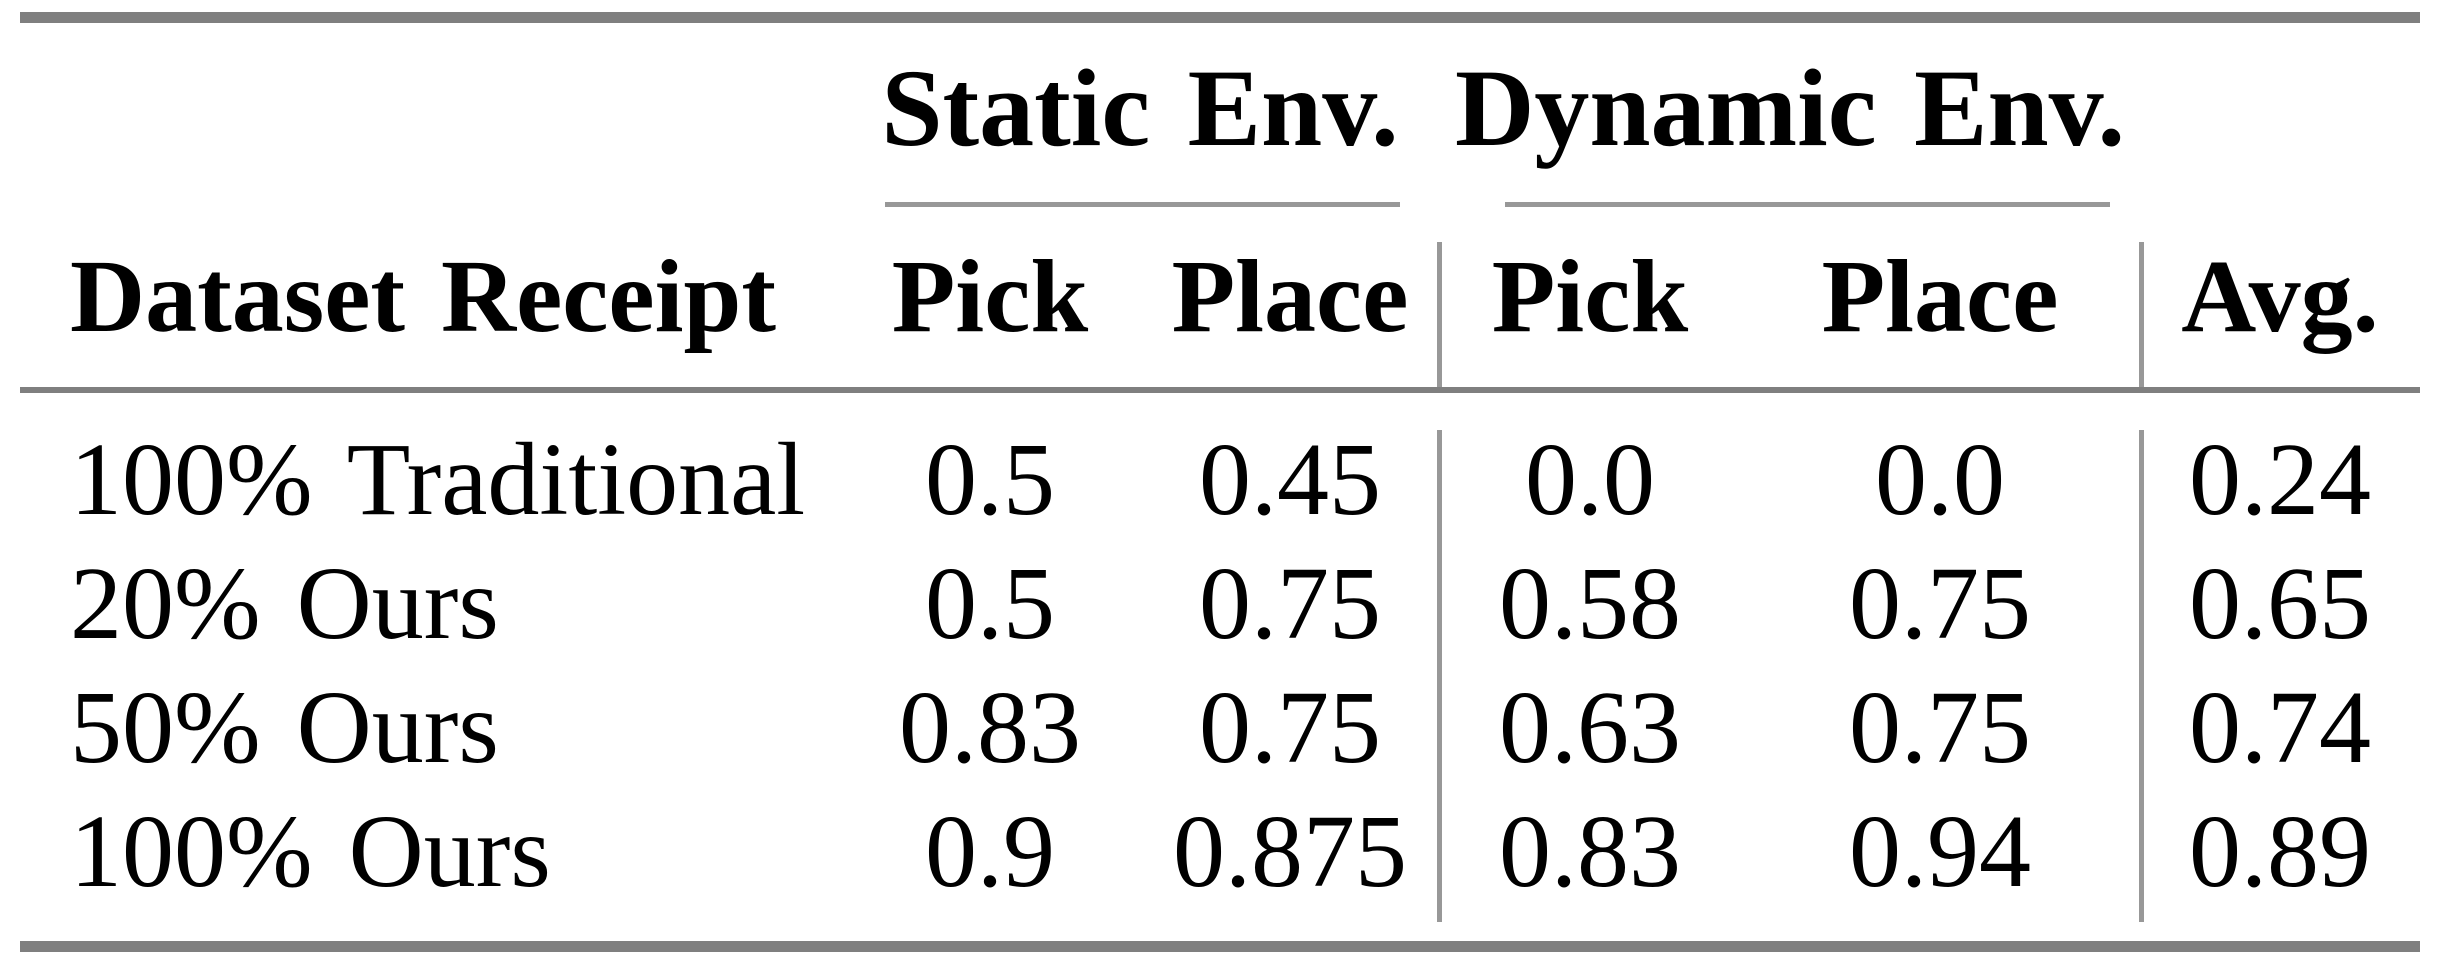  I want to click on cell-dynamic-place: 0.94, so click(1940, 851).